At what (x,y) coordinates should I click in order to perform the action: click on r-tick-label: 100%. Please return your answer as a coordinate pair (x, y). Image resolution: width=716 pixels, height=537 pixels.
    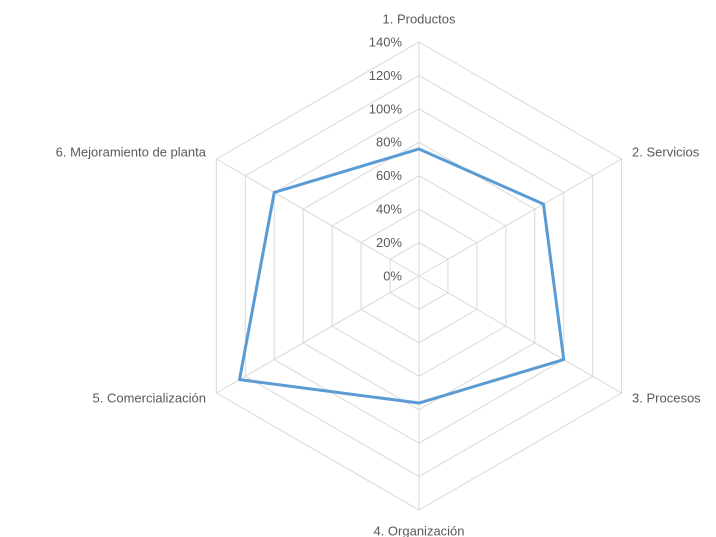
    Looking at the image, I should click on (386, 108).